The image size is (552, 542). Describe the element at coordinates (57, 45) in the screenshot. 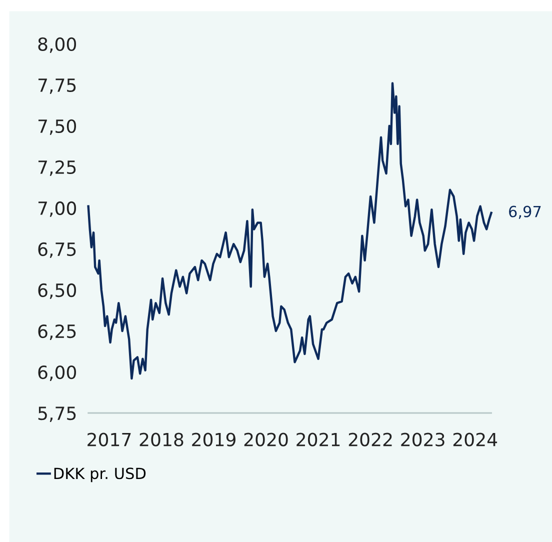

I see `y-tick-label: 8,00` at that location.